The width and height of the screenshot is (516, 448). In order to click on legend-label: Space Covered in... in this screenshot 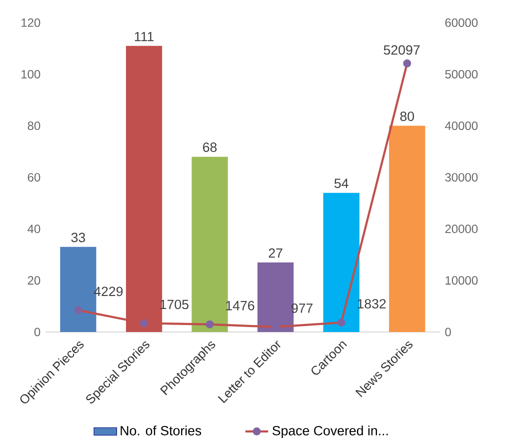, I will do `click(330, 432)`.